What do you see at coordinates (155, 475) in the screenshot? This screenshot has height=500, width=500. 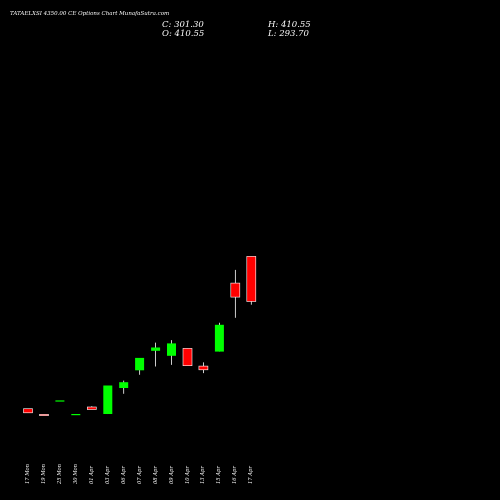 I see `x-tick-label: 08 Apr` at bounding box center [155, 475].